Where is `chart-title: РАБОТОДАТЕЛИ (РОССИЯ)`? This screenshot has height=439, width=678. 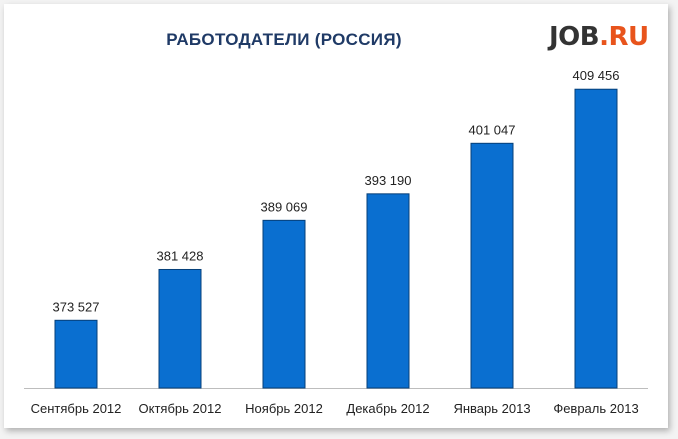 chart-title: РАБОТОДАТЕЛИ (РОССИЯ) is located at coordinates (284, 39).